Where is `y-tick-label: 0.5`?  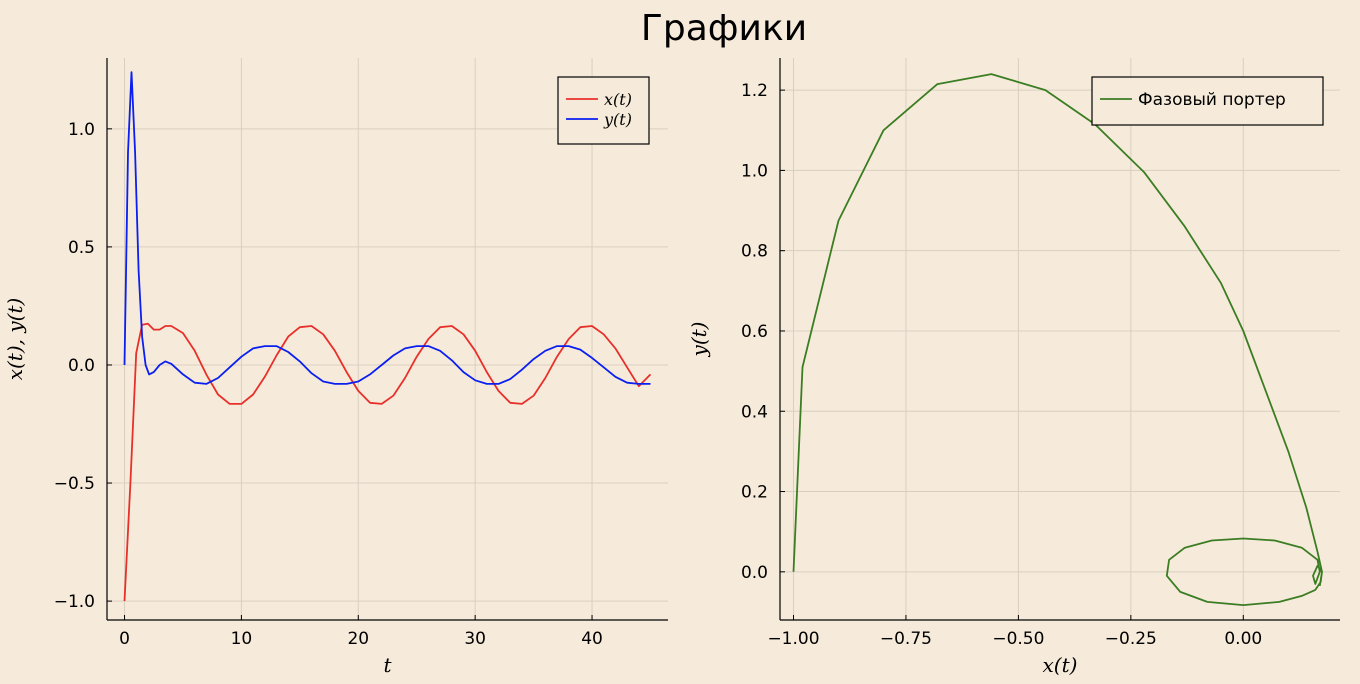 y-tick-label: 0.5 is located at coordinates (81, 248).